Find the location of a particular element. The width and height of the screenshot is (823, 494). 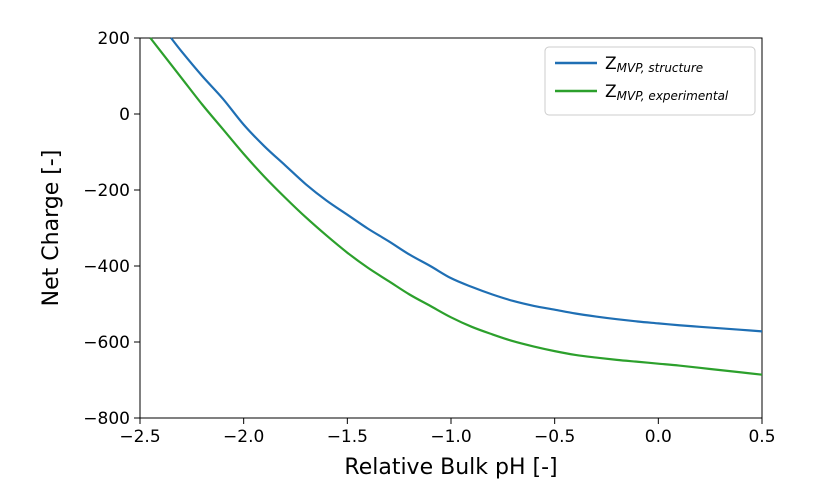

y-tick-label: −400 is located at coordinates (106, 267).